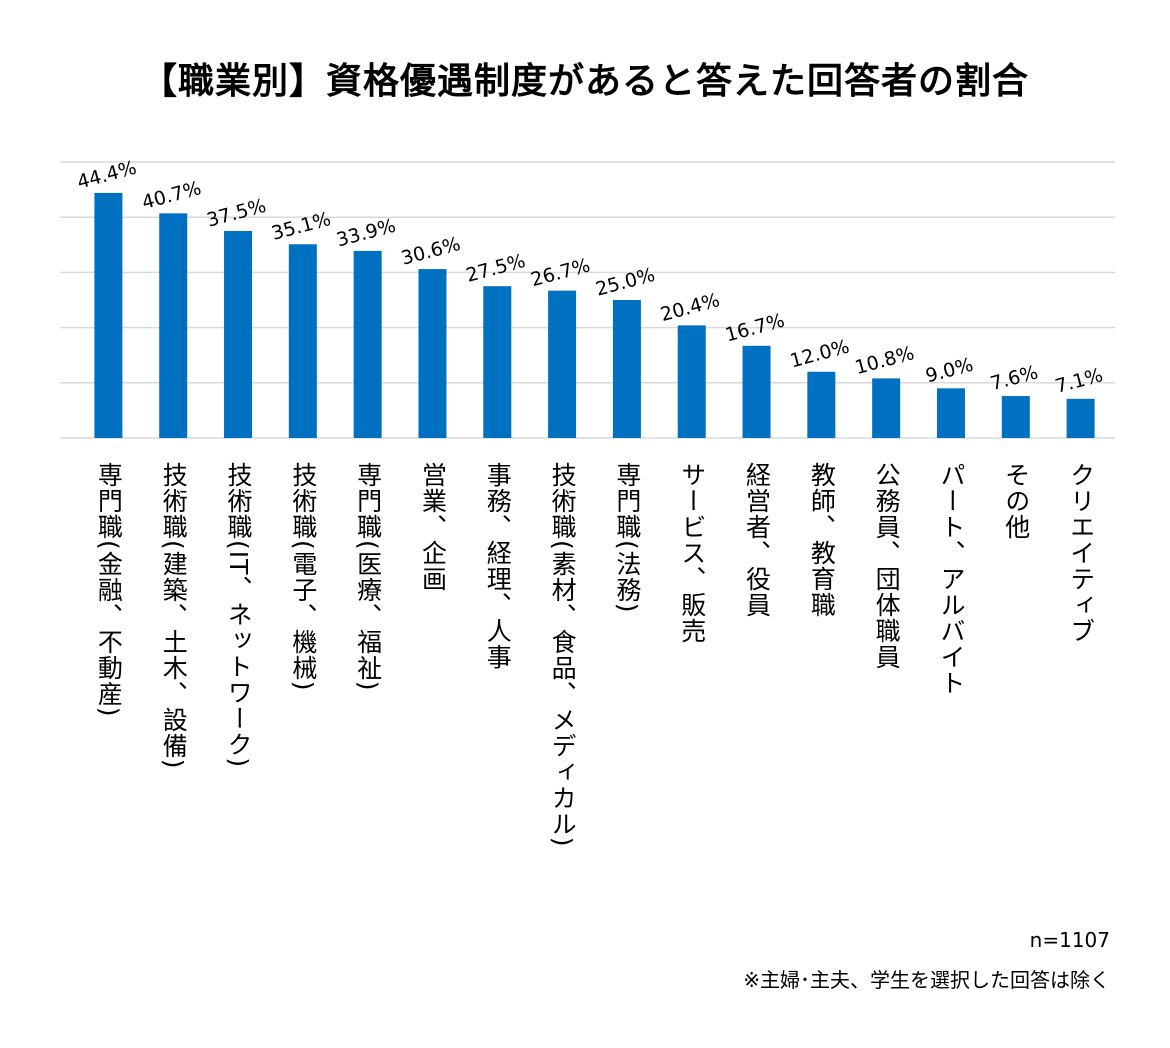  Describe the element at coordinates (584, 81) in the screenshot. I see `chart-title: 【職業別】資格優遇制度があると答えた回答者の割合` at that location.